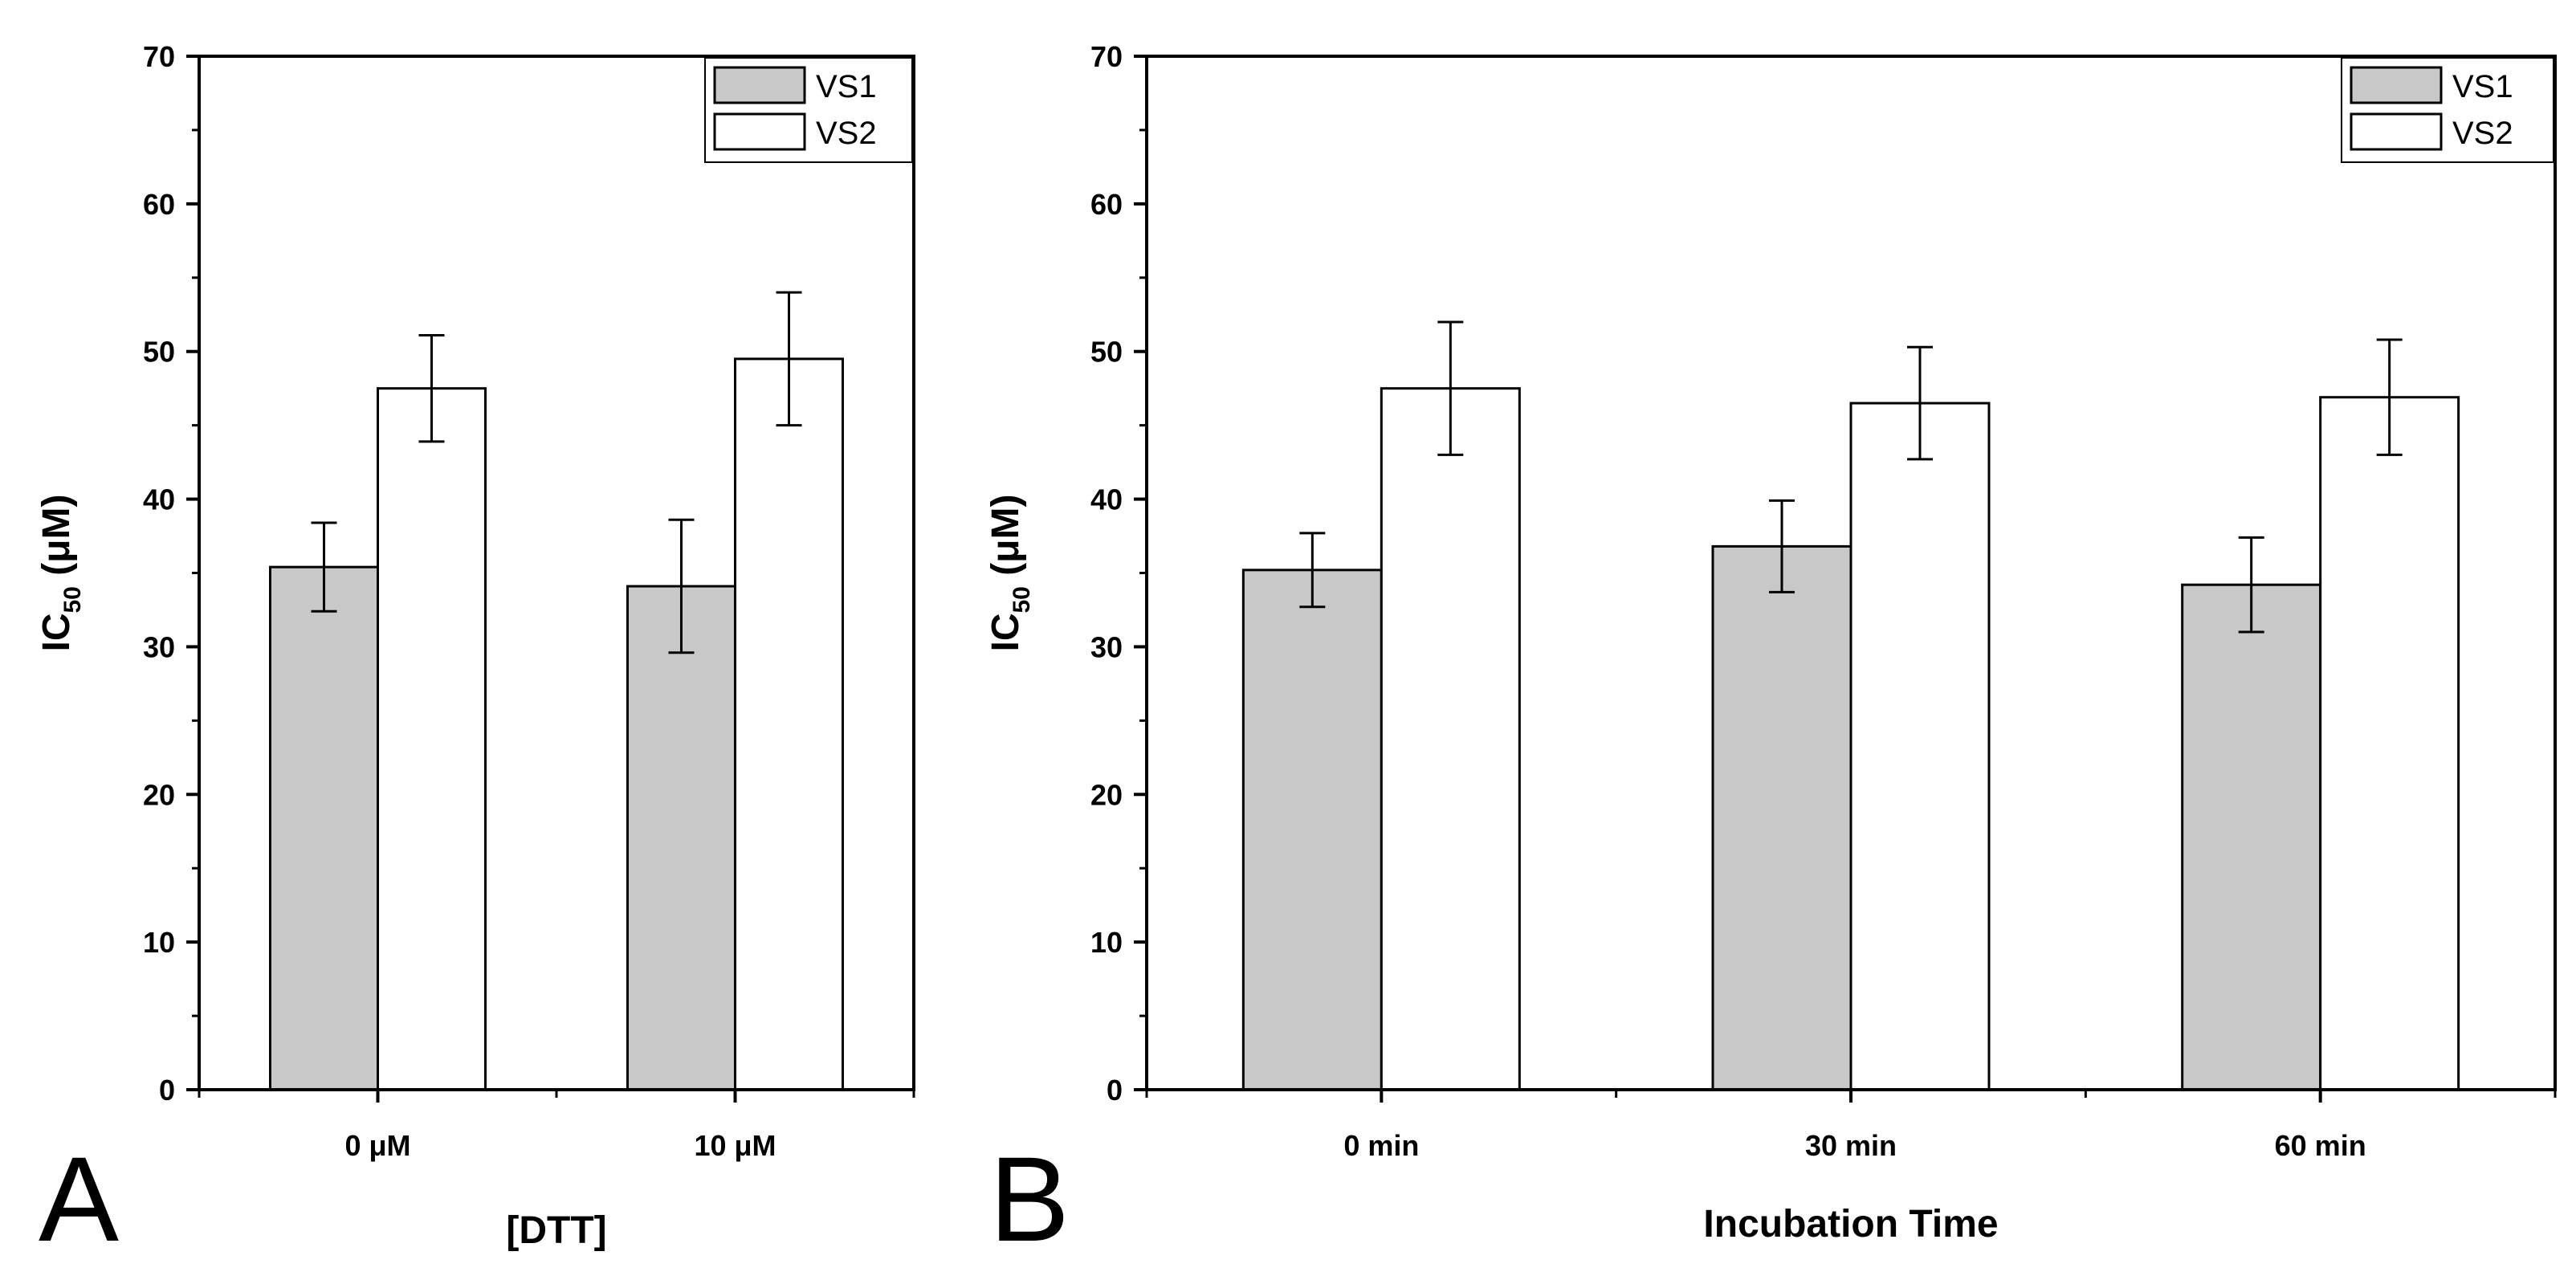 This screenshot has width=2576, height=1276. What do you see at coordinates (556, 1230) in the screenshot?
I see `x-axis-label: [DTT]` at bounding box center [556, 1230].